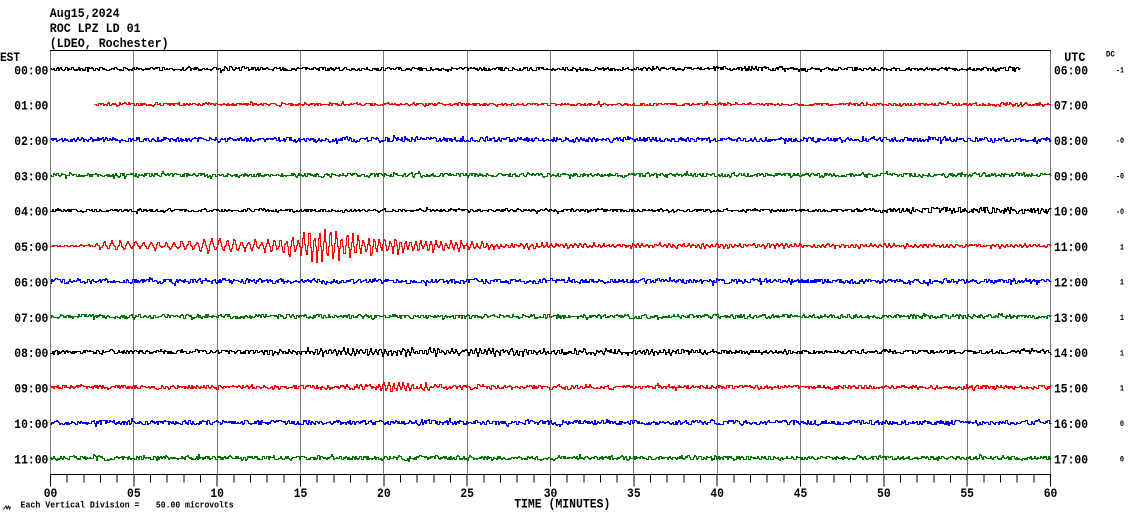 Image resolution: width=1130 pixels, height=524 pixels. What do you see at coordinates (134, 493) in the screenshot?
I see `svg-text: 05` at bounding box center [134, 493].